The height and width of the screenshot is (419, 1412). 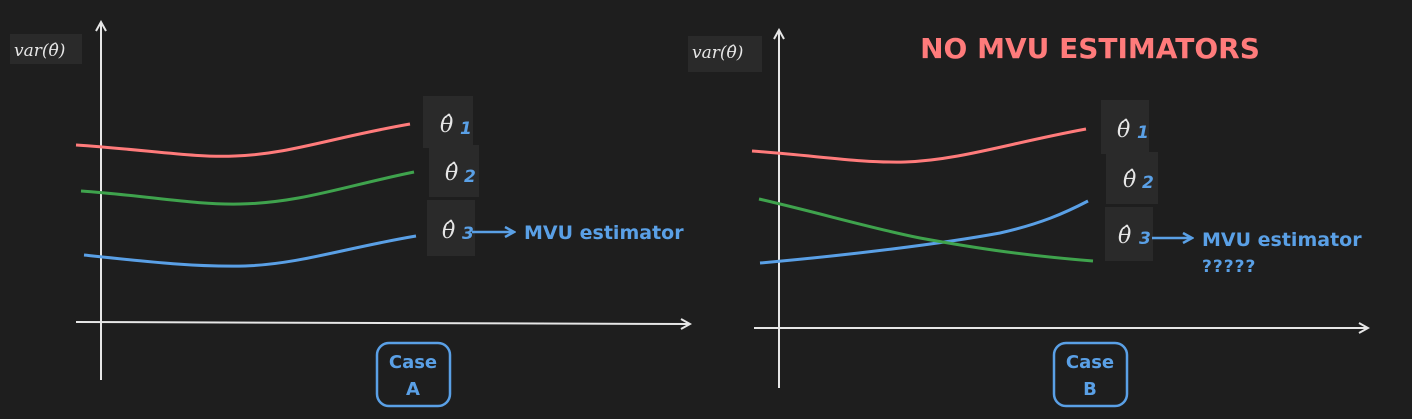 I want to click on estimator-label-3-b: θ̂ 3, so click(x=1129, y=234).